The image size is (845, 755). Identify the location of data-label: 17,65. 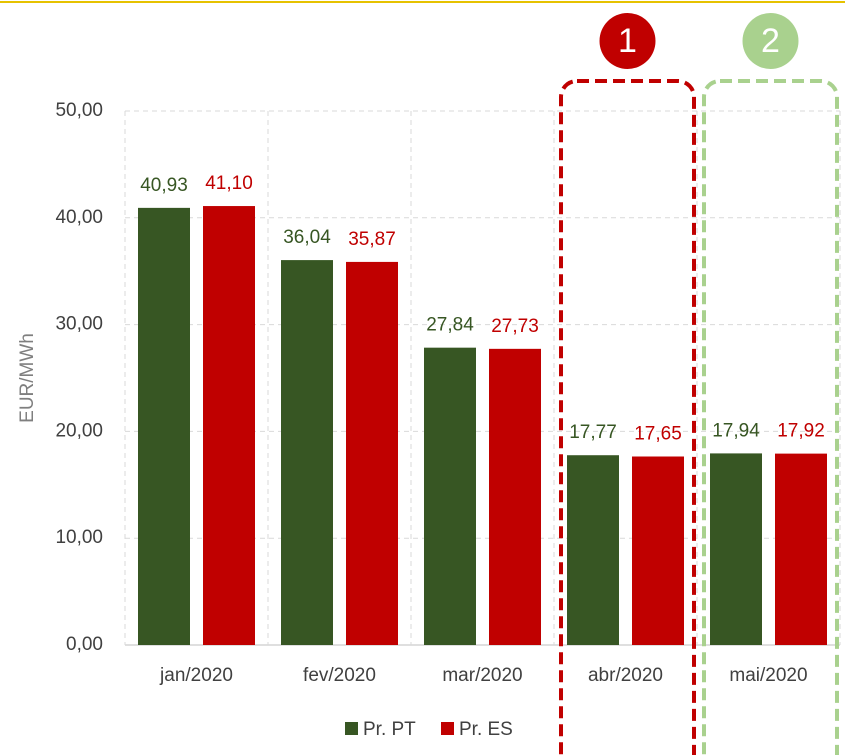
(658, 434).